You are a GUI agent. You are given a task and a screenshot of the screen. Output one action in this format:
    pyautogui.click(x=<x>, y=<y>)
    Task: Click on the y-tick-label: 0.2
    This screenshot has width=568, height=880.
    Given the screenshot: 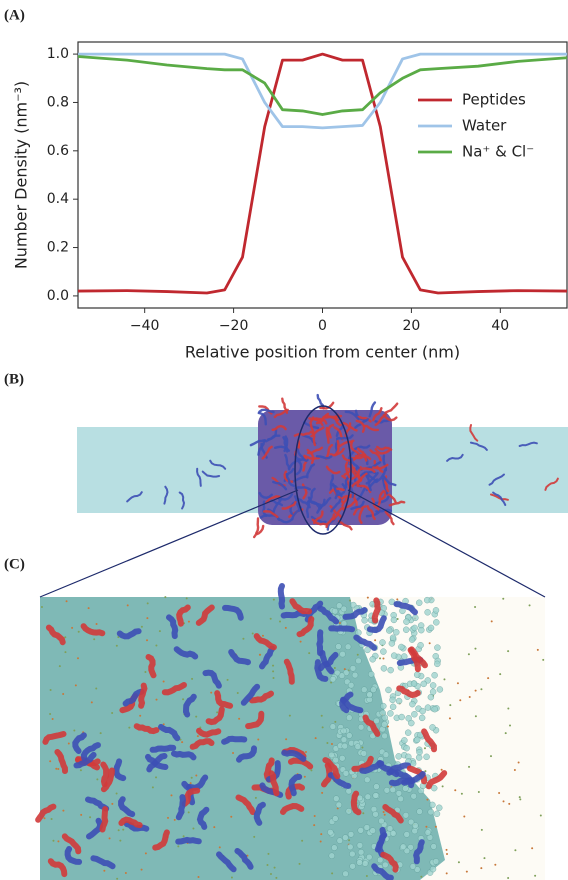 What is the action you would take?
    pyautogui.click(x=58, y=248)
    